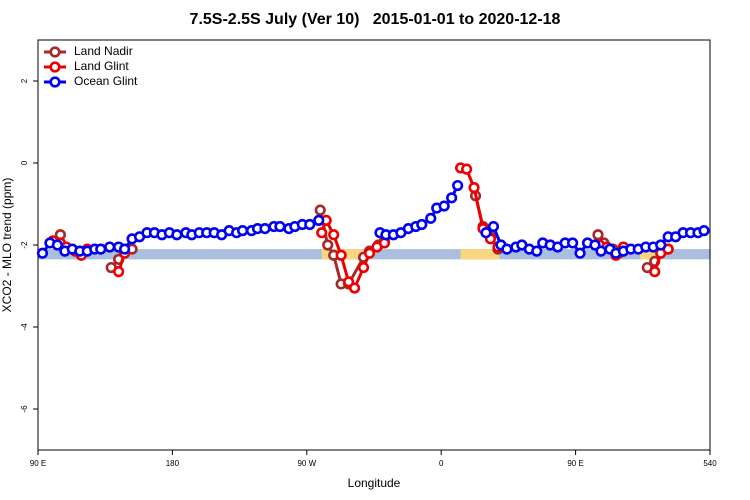 Image resolution: width=750 pixels, height=500 pixels. I want to click on y-tick-label: -4, so click(24, 327).